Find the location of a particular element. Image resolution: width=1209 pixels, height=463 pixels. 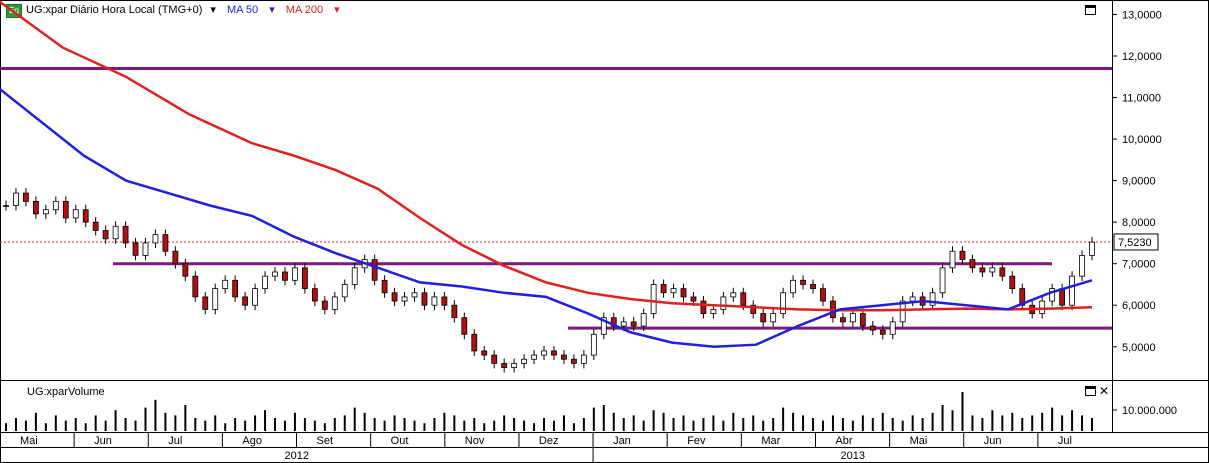

volume-axis-label: 10.000.000 is located at coordinates (1149, 411).